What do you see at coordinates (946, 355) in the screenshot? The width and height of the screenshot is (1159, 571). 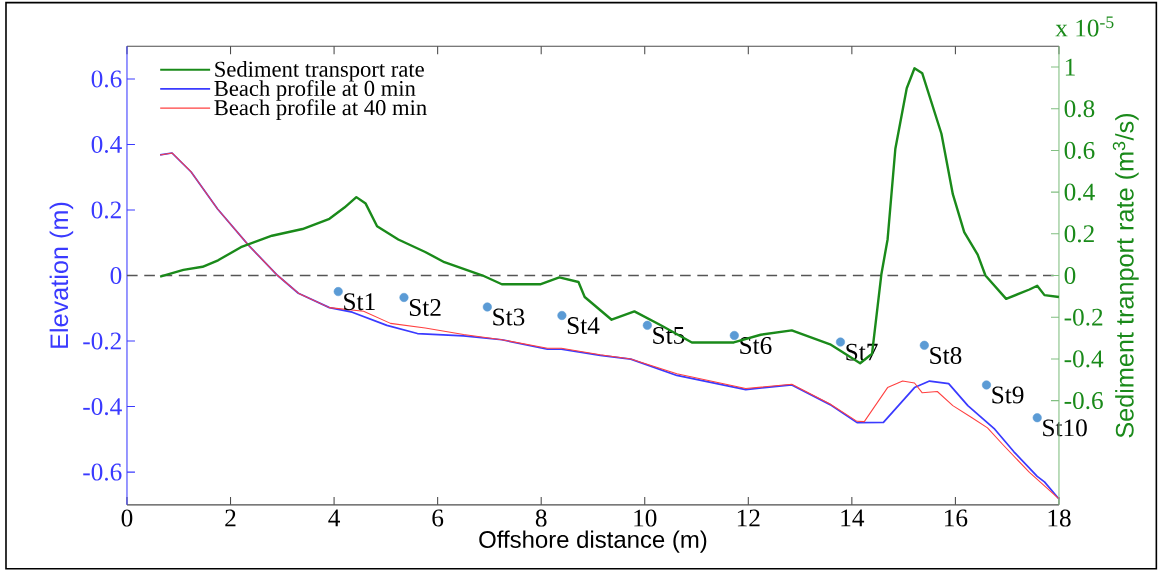 I see `annotation: St8` at bounding box center [946, 355].